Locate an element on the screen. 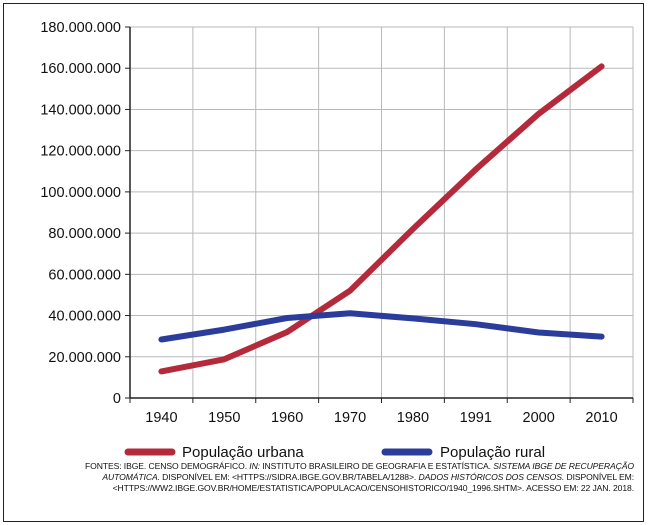 The width and height of the screenshot is (649, 525). y-tick-label: 160.000.000 is located at coordinates (80, 69).